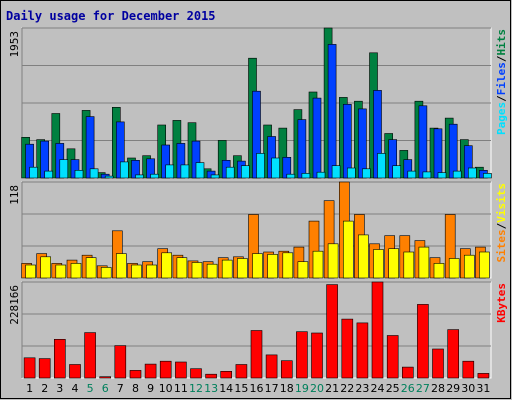 The image size is (512, 400). What do you see at coordinates (120, 388) in the screenshot?
I see `x-label-day-7: 7` at bounding box center [120, 388].